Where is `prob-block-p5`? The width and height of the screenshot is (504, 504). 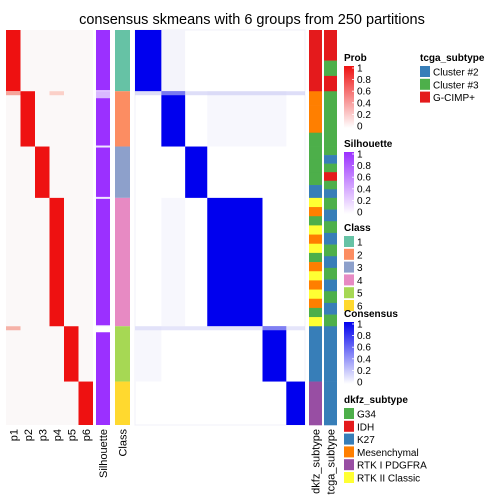
prob-block-p5 is located at coordinates (71, 354).